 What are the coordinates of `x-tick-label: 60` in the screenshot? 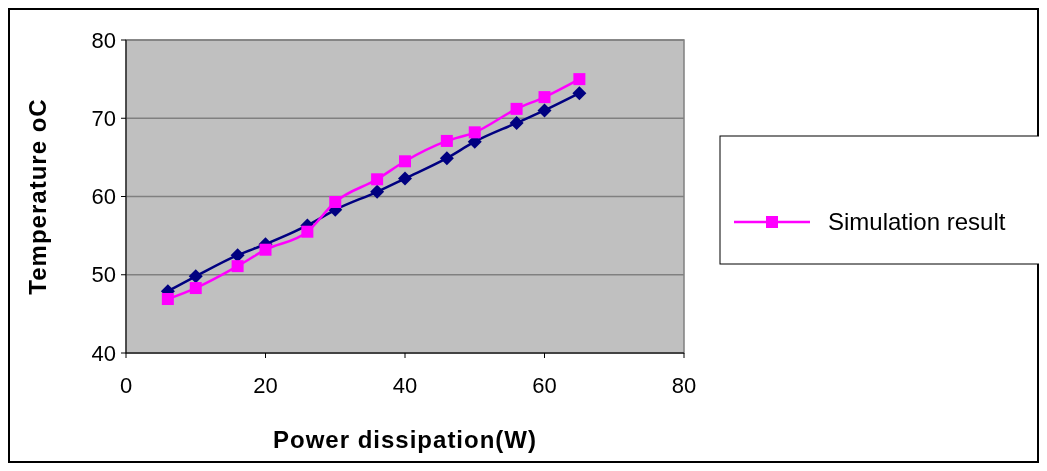 It's located at (544, 385).